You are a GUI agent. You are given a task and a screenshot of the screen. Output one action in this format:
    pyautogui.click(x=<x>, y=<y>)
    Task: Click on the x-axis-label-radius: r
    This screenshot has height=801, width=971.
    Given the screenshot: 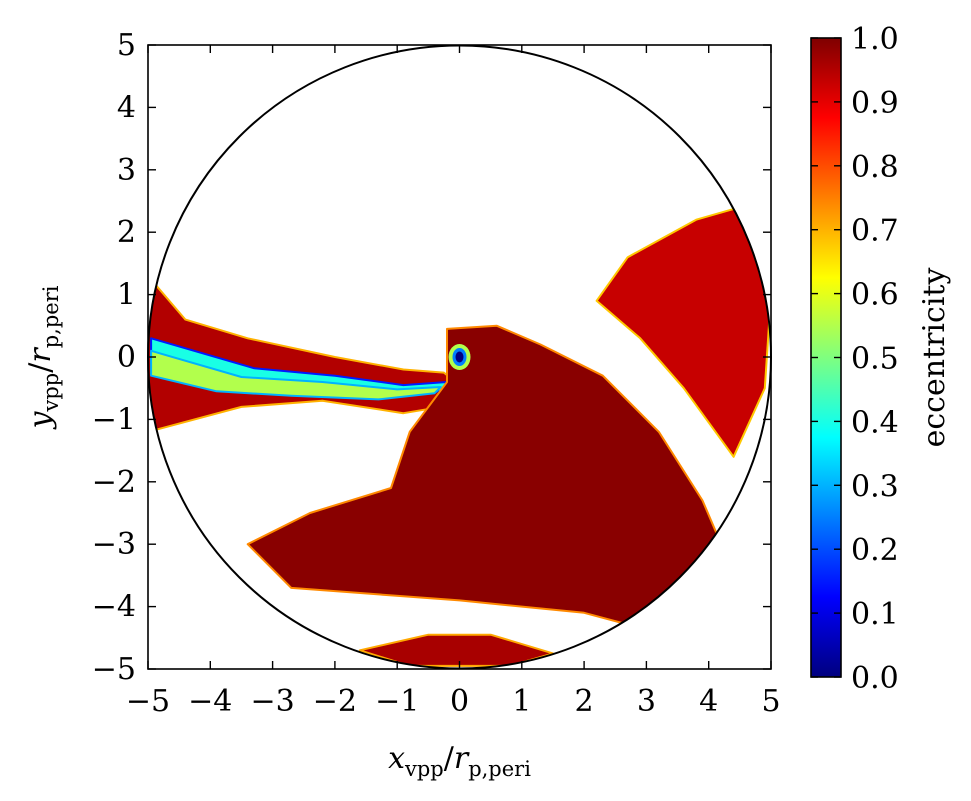 What is the action you would take?
    pyautogui.click(x=462, y=758)
    